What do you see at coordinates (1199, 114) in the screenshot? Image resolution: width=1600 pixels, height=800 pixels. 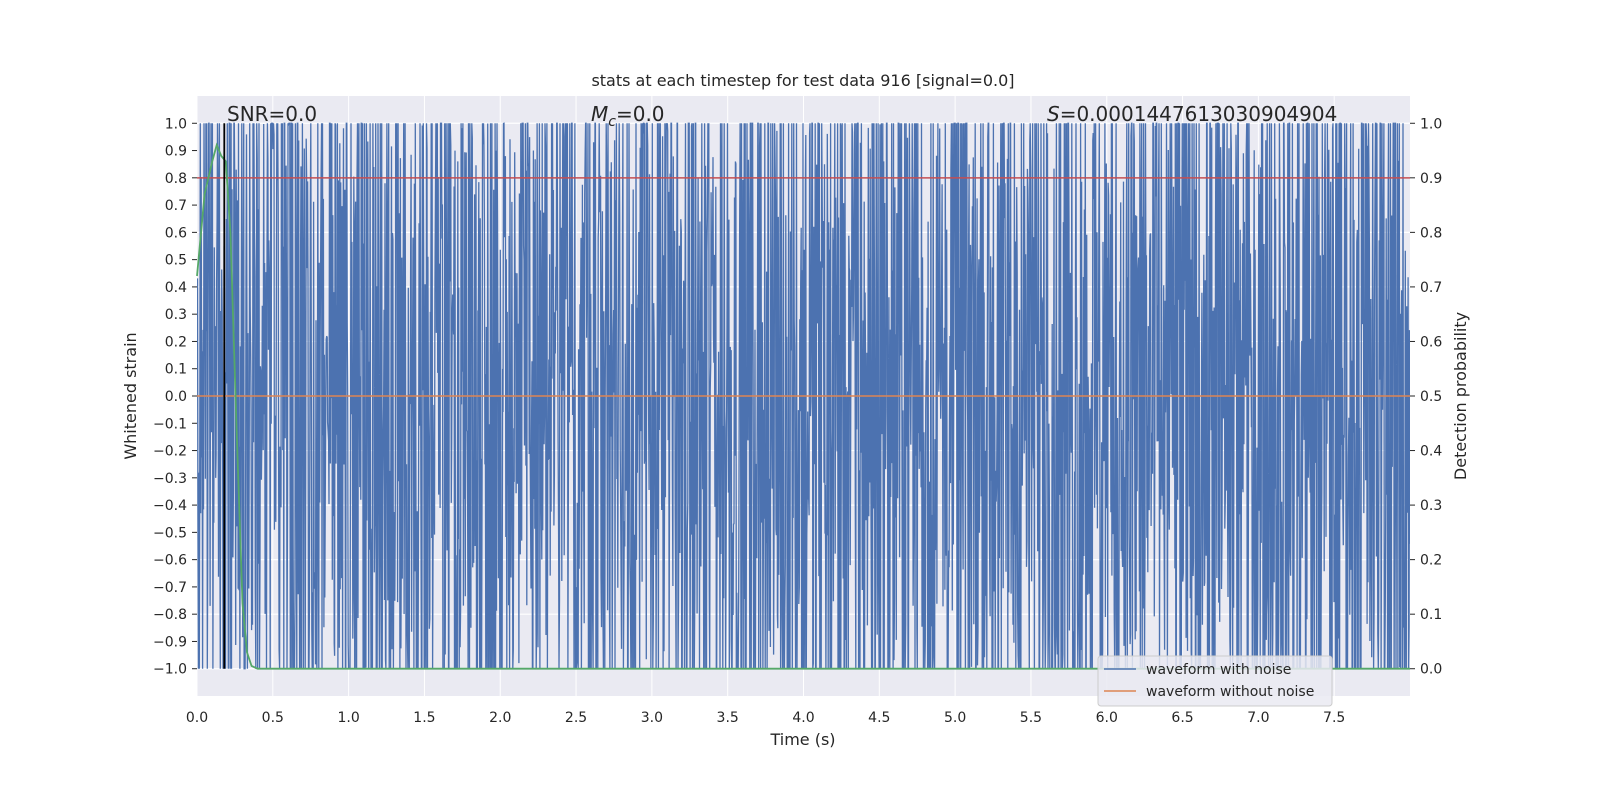 I see `score-value: =0.0001447613030904904` at bounding box center [1199, 114].